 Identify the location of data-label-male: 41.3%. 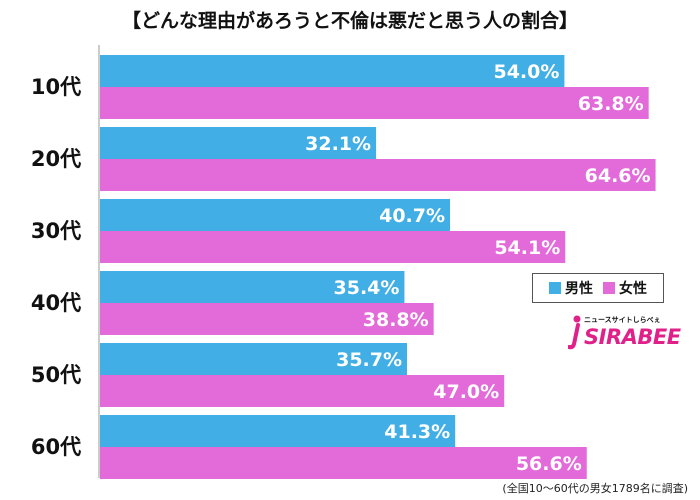
(417, 432).